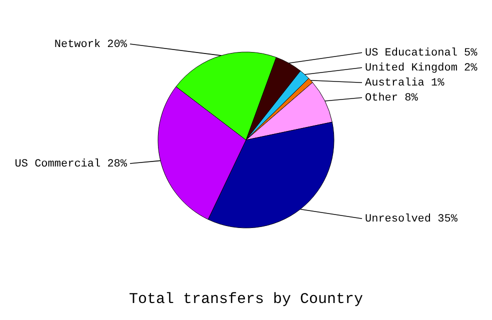 The width and height of the screenshot is (492, 320). I want to click on slice-label: US Educational 5%, so click(421, 54).